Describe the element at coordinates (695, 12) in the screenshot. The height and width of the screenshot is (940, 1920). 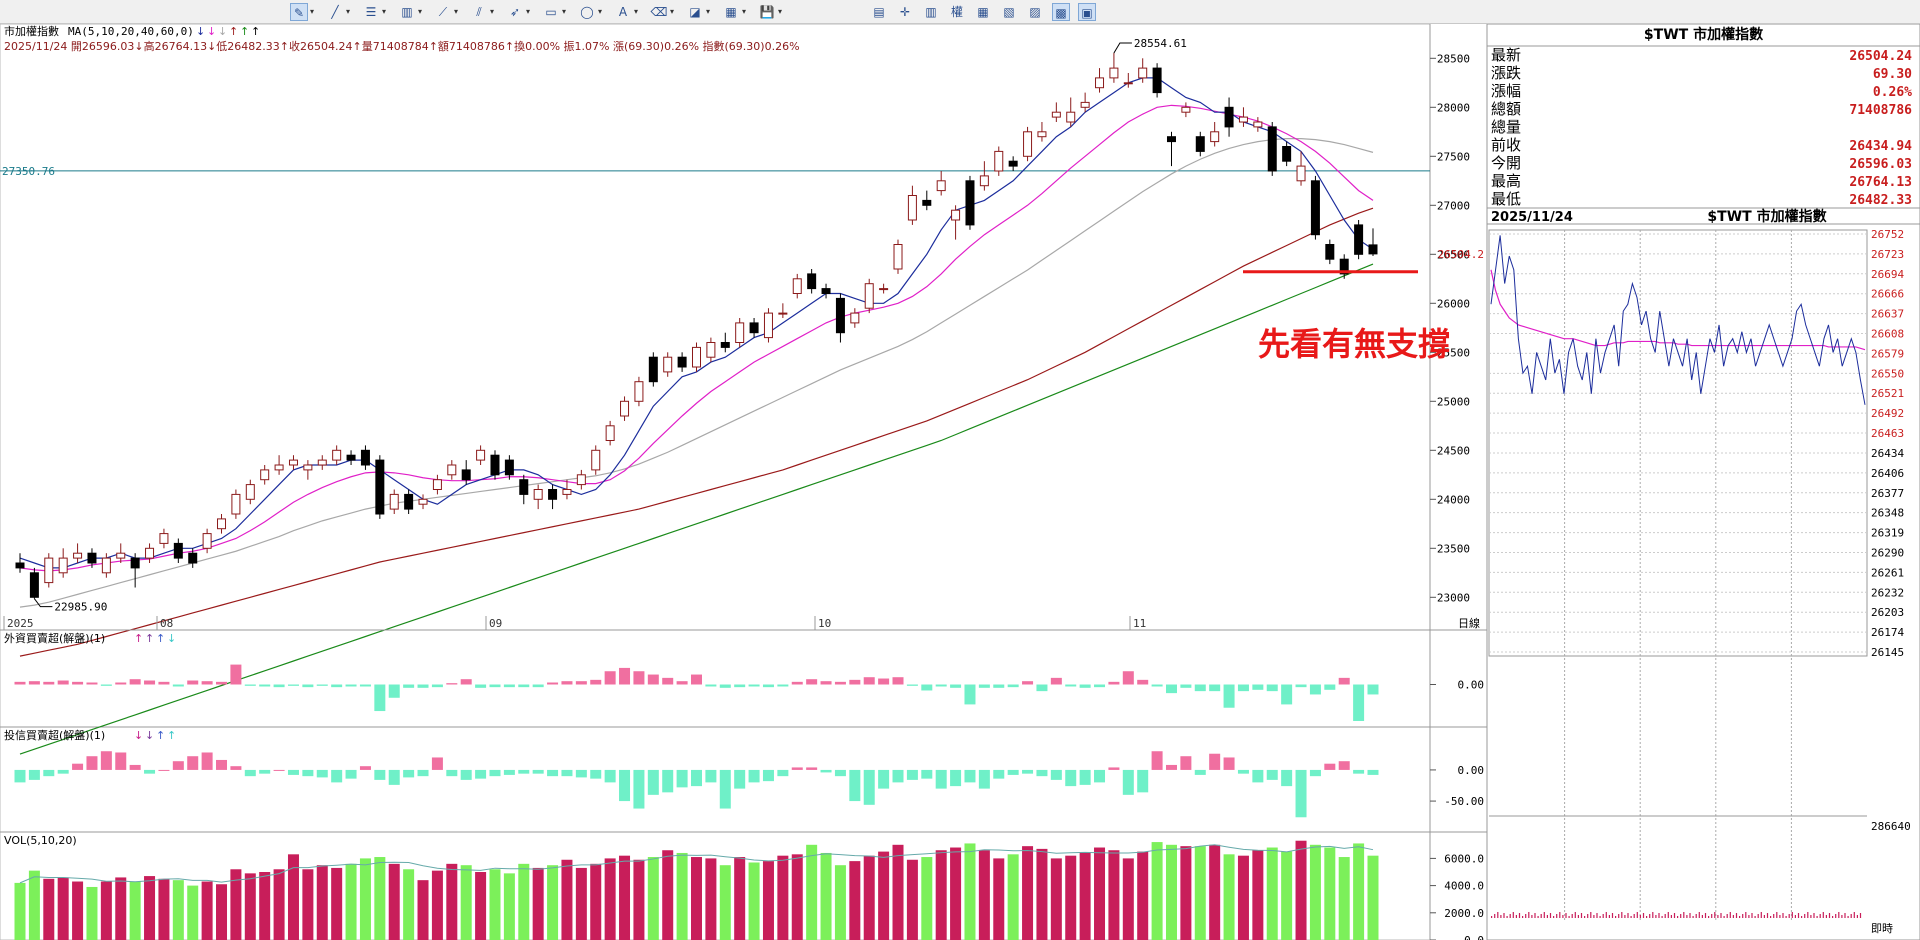
I see `hide-tool-icon: ◪` at that location.